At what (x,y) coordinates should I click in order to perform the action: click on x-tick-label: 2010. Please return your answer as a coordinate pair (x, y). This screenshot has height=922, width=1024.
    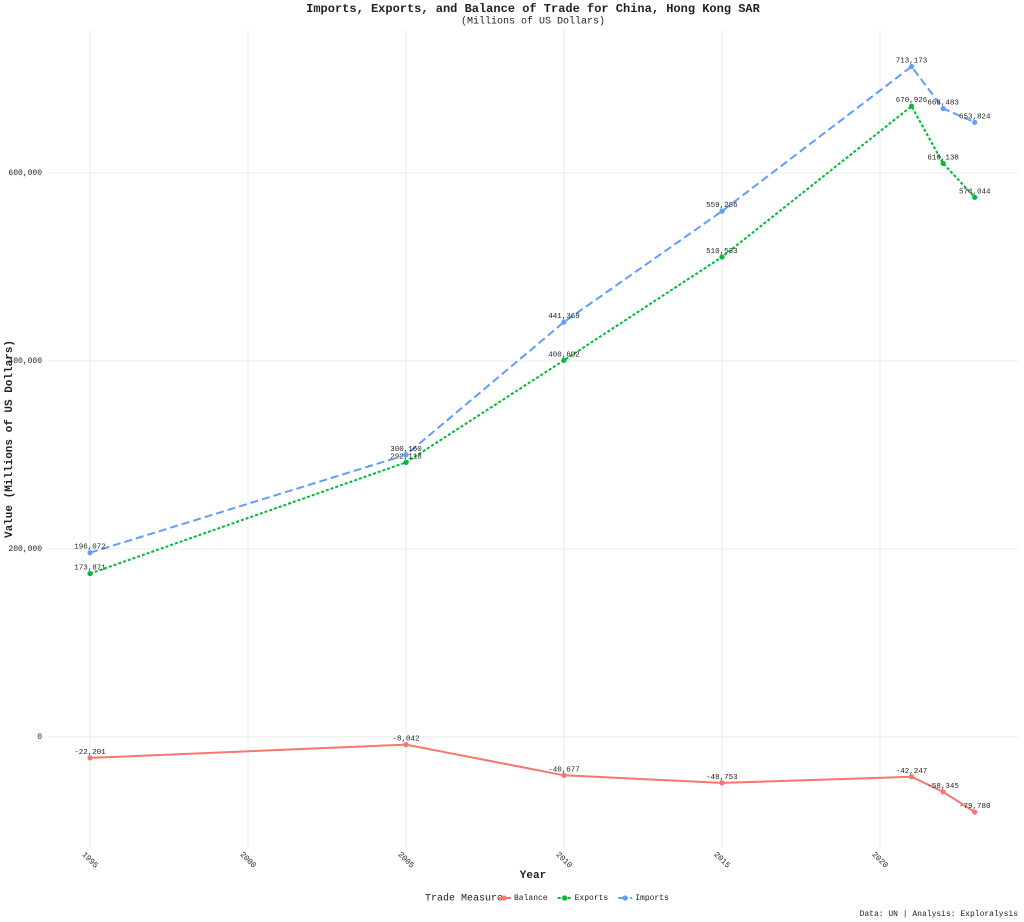
    Looking at the image, I should click on (564, 860).